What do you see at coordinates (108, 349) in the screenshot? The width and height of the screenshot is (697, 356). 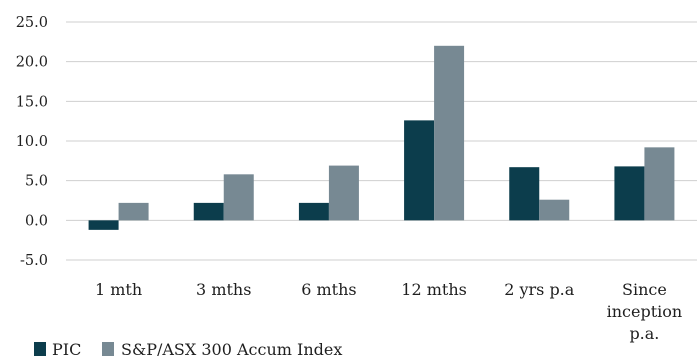 I see `legend-swatch-index` at bounding box center [108, 349].